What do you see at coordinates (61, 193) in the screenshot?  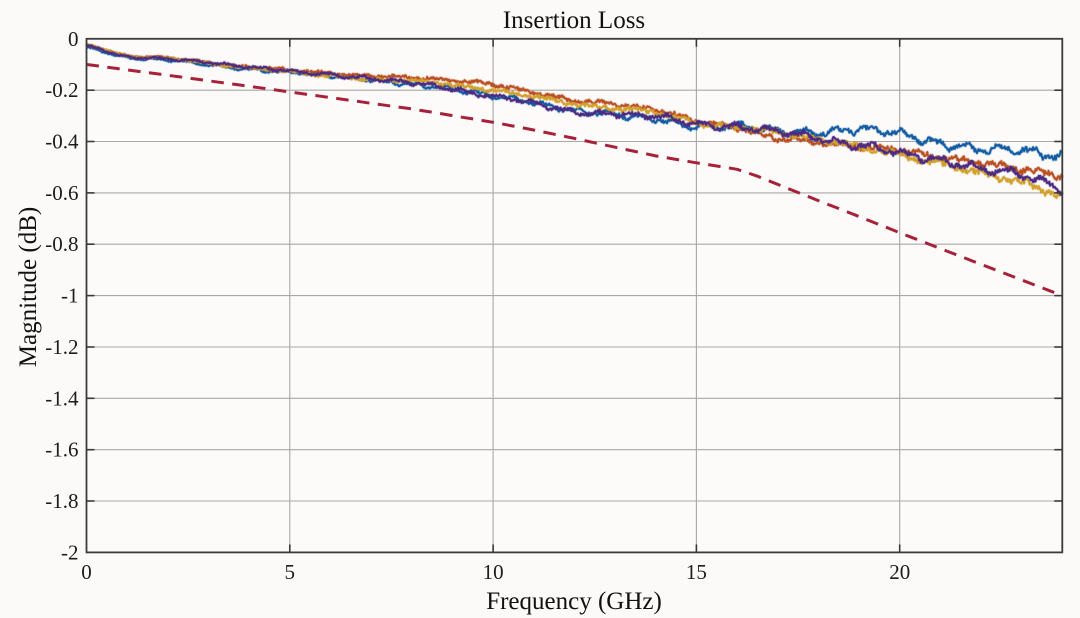 I see `svg-text: -0.6` at bounding box center [61, 193].